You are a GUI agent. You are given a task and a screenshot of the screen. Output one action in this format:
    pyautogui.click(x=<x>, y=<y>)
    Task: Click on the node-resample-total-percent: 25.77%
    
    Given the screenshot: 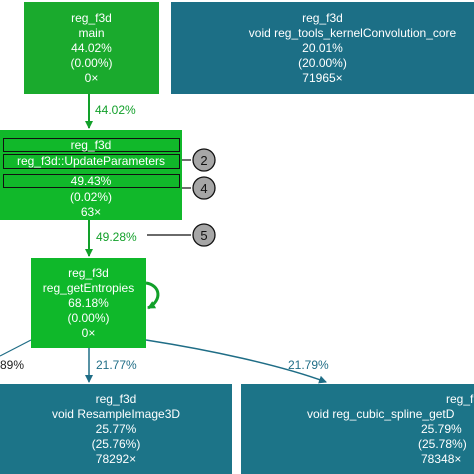 What is the action you would take?
    pyautogui.click(x=116, y=428)
    